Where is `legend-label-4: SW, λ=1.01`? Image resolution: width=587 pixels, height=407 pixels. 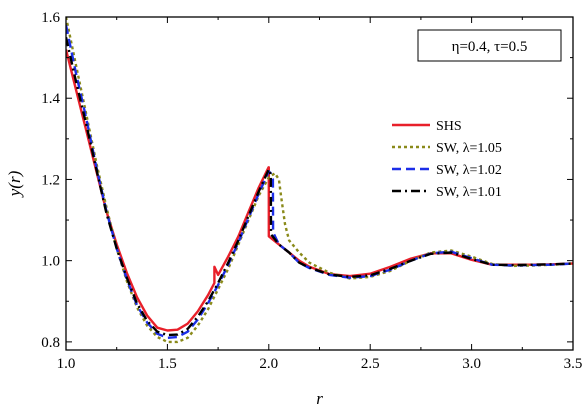
legend-label-4: SW, λ=1.01 is located at coordinates (469, 192).